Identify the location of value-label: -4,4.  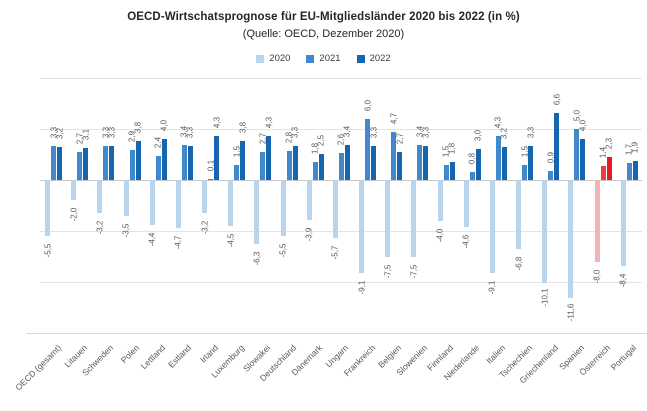
(152, 239).